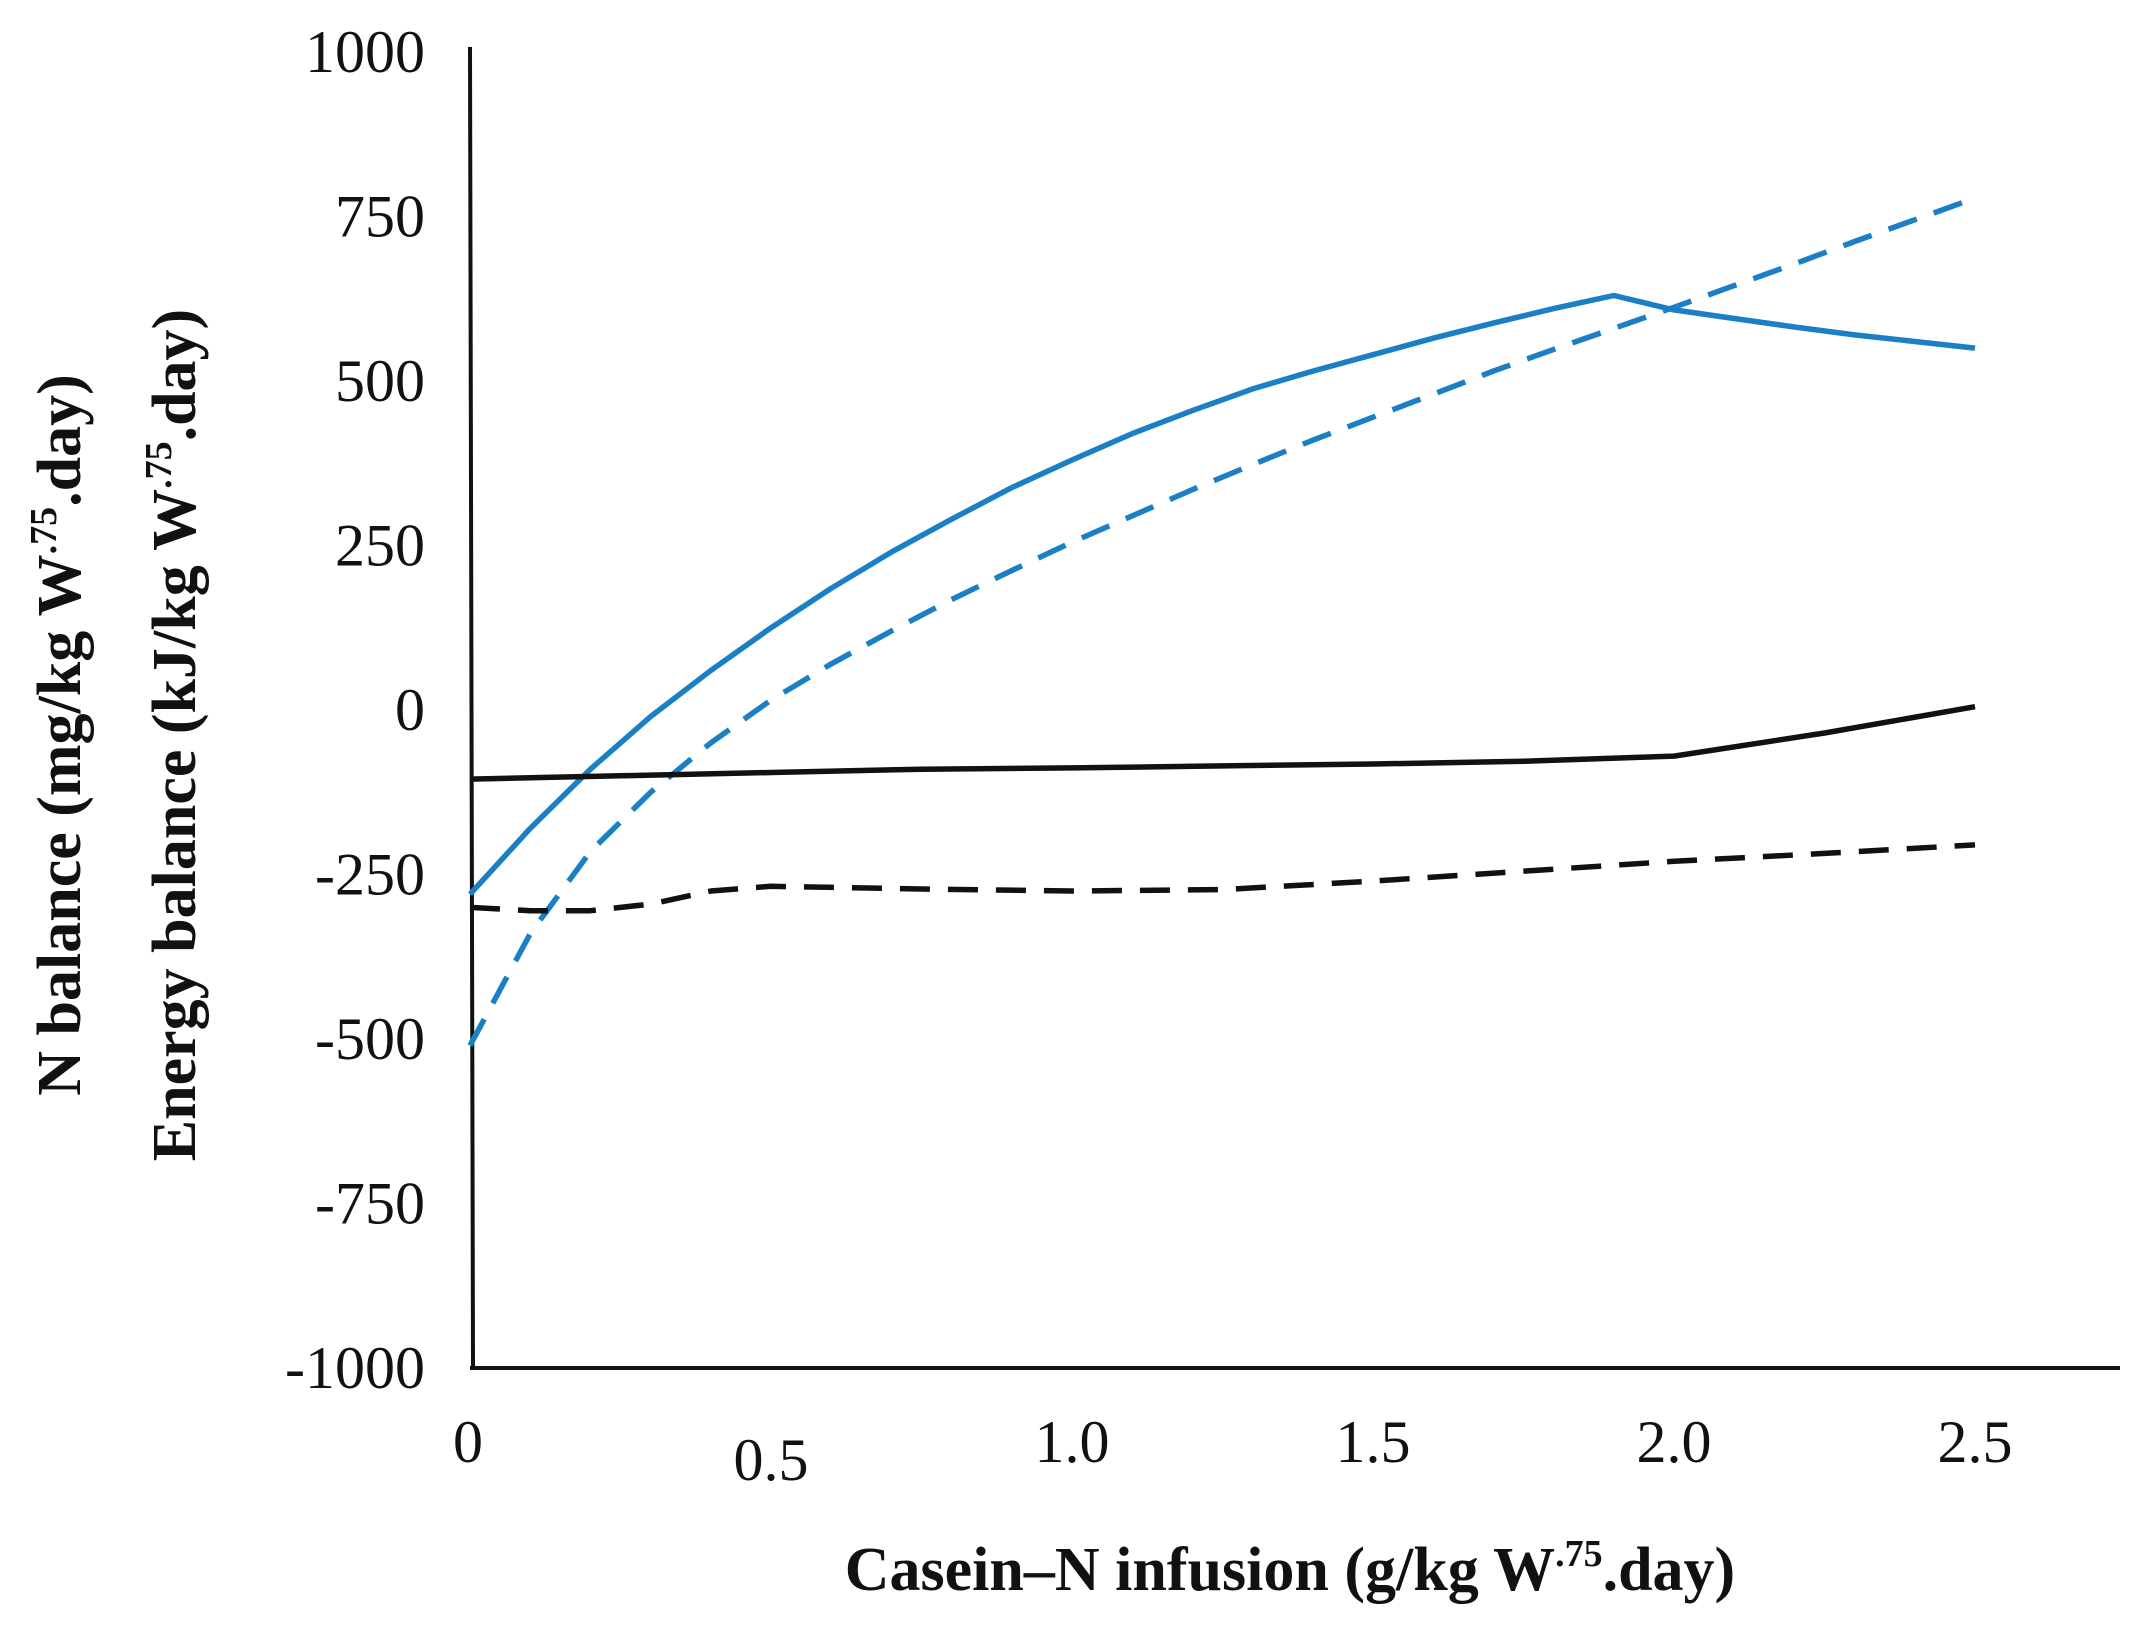 The width and height of the screenshot is (2134, 1633). I want to click on y1-title-main: N balance (mg/kg W, so click(60, 824).